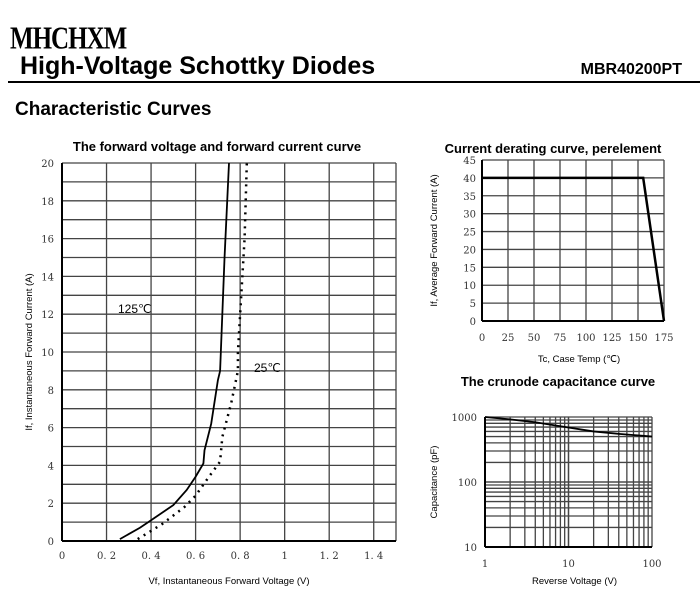 The image size is (700, 607). What do you see at coordinates (553, 148) in the screenshot?
I see `chart-title: Current derating curve, perelement` at bounding box center [553, 148].